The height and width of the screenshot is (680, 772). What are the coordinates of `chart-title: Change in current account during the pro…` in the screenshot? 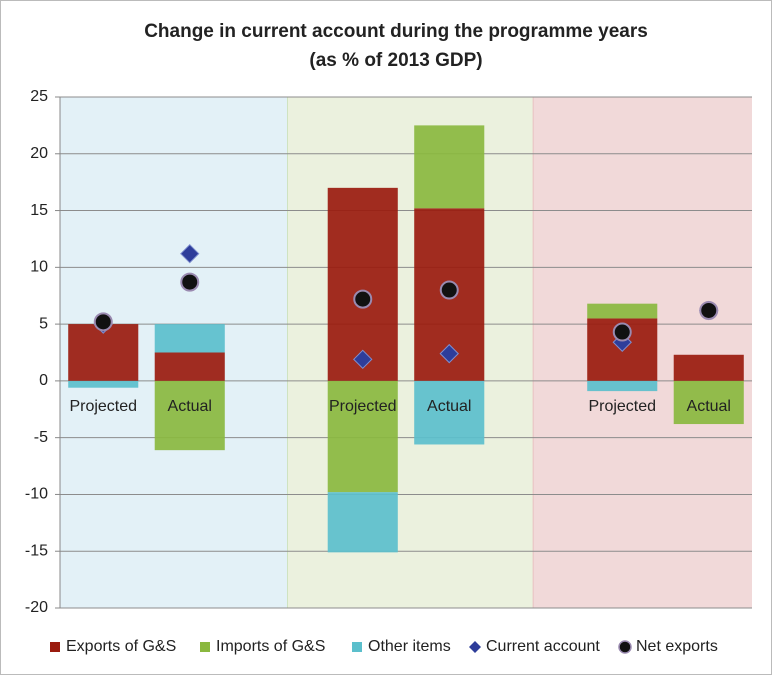 It's located at (396, 31).